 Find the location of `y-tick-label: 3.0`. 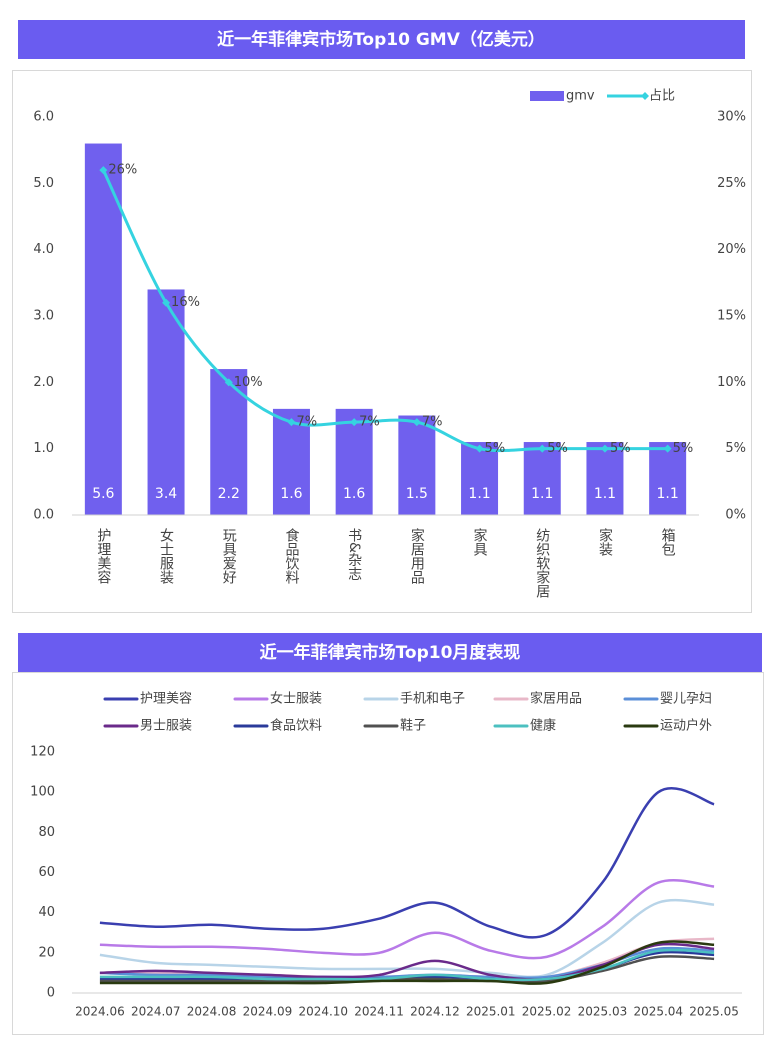

y-tick-label: 3.0 is located at coordinates (43, 316).